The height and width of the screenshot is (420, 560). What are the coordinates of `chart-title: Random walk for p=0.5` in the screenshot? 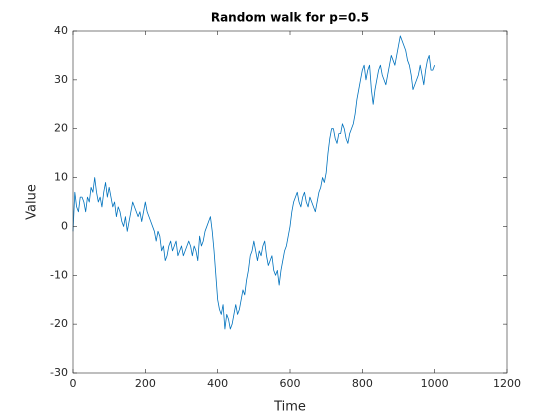 It's located at (290, 18).